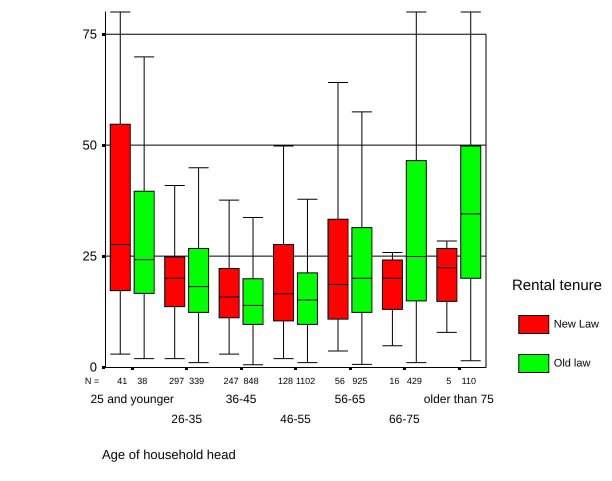 The height and width of the screenshot is (481, 612). Describe the element at coordinates (231, 381) in the screenshot. I see `text: 247` at that location.